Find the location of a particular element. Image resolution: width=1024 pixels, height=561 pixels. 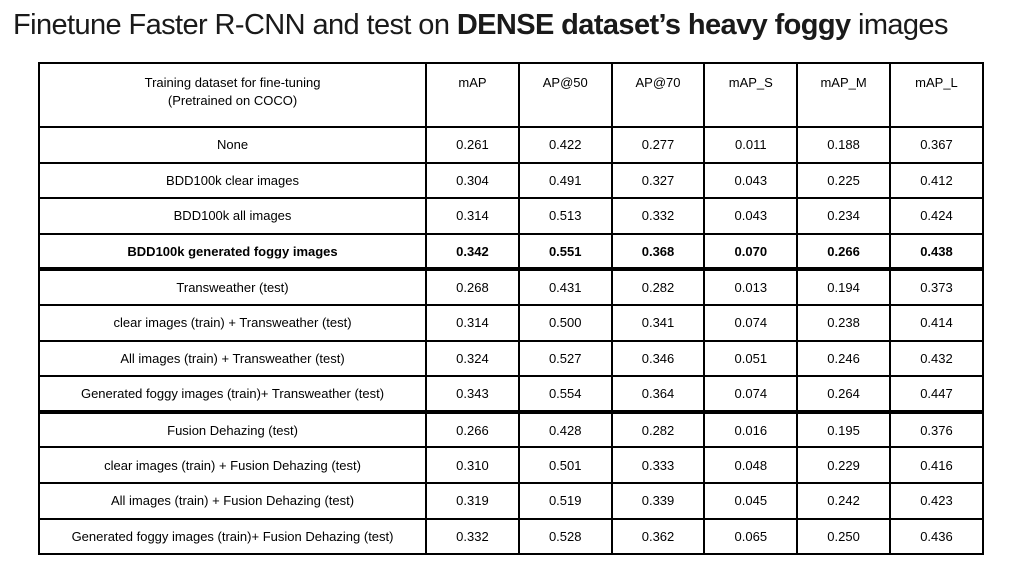

value-cell: 0.065 is located at coordinates (751, 536).